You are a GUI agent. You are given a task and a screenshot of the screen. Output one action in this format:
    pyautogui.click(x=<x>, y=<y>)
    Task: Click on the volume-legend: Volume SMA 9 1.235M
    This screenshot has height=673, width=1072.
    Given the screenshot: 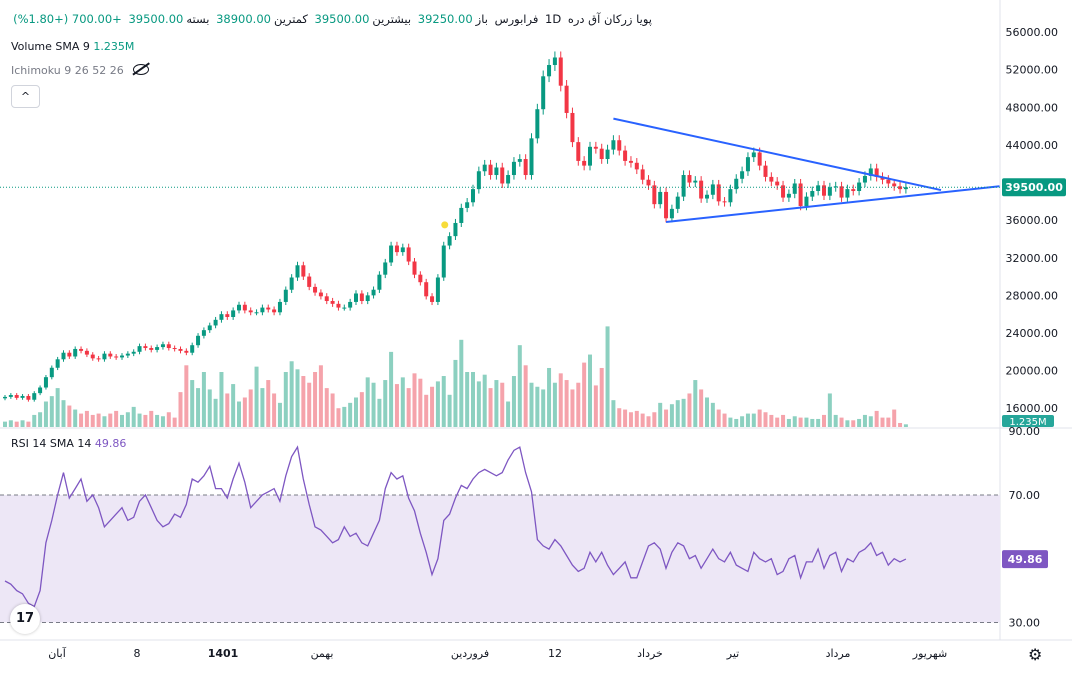 What is the action you would take?
    pyautogui.click(x=72, y=46)
    